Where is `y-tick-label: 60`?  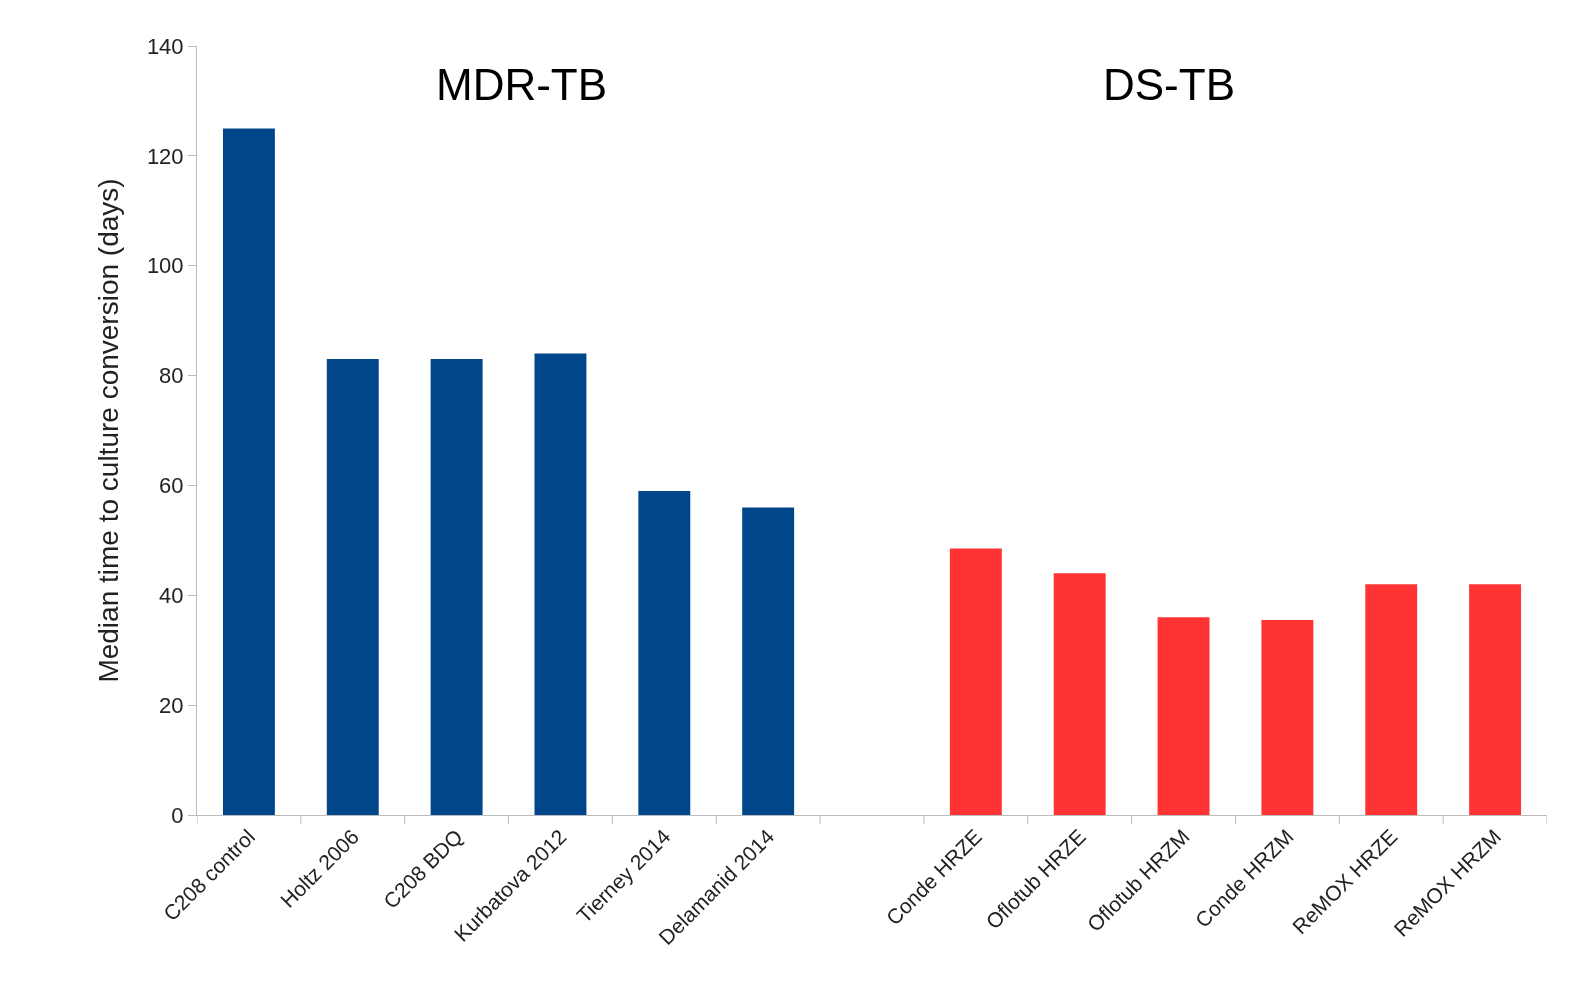 y-tick-label: 60 is located at coordinates (171, 486).